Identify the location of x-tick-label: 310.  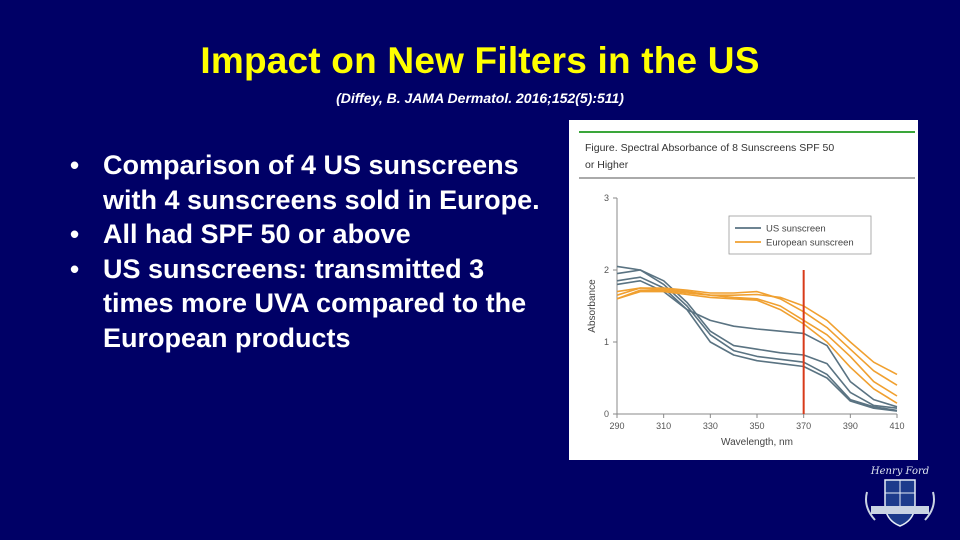
(663, 426).